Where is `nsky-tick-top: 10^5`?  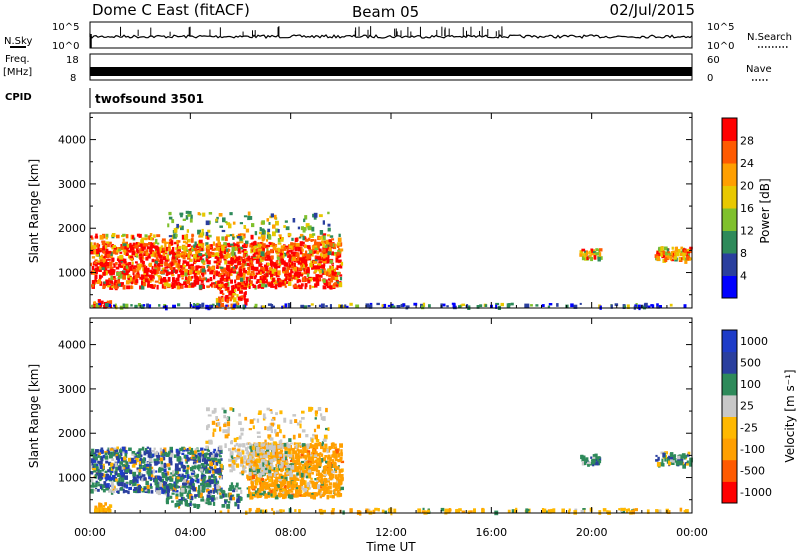 nsky-tick-top: 10^5 is located at coordinates (65, 27).